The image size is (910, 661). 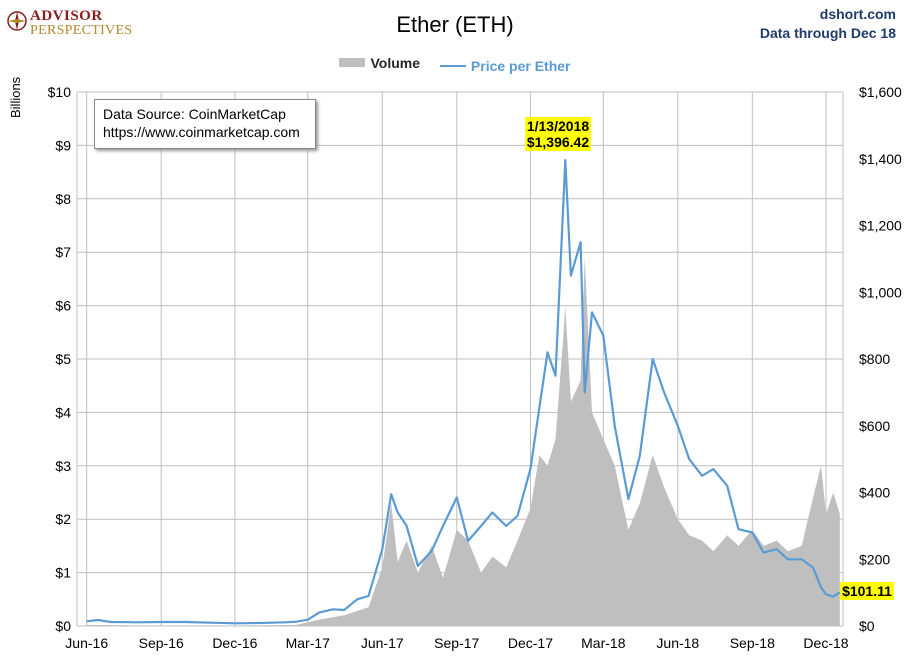 What do you see at coordinates (867, 626) in the screenshot?
I see `y-right-tick-label: $0` at bounding box center [867, 626].